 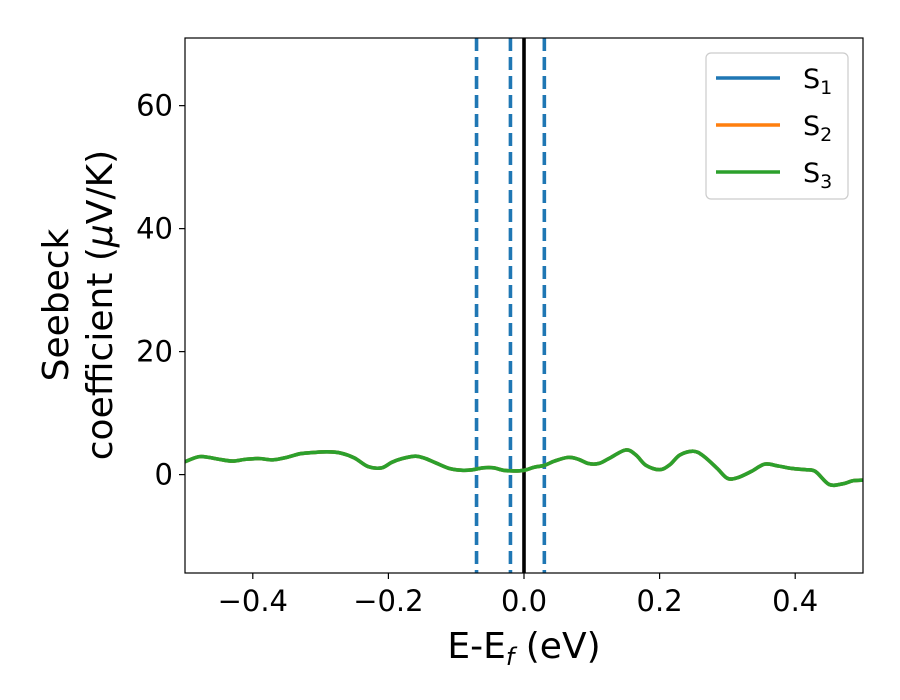 I want to click on x-axis-label: E-Ef (eV), so click(x=523, y=648).